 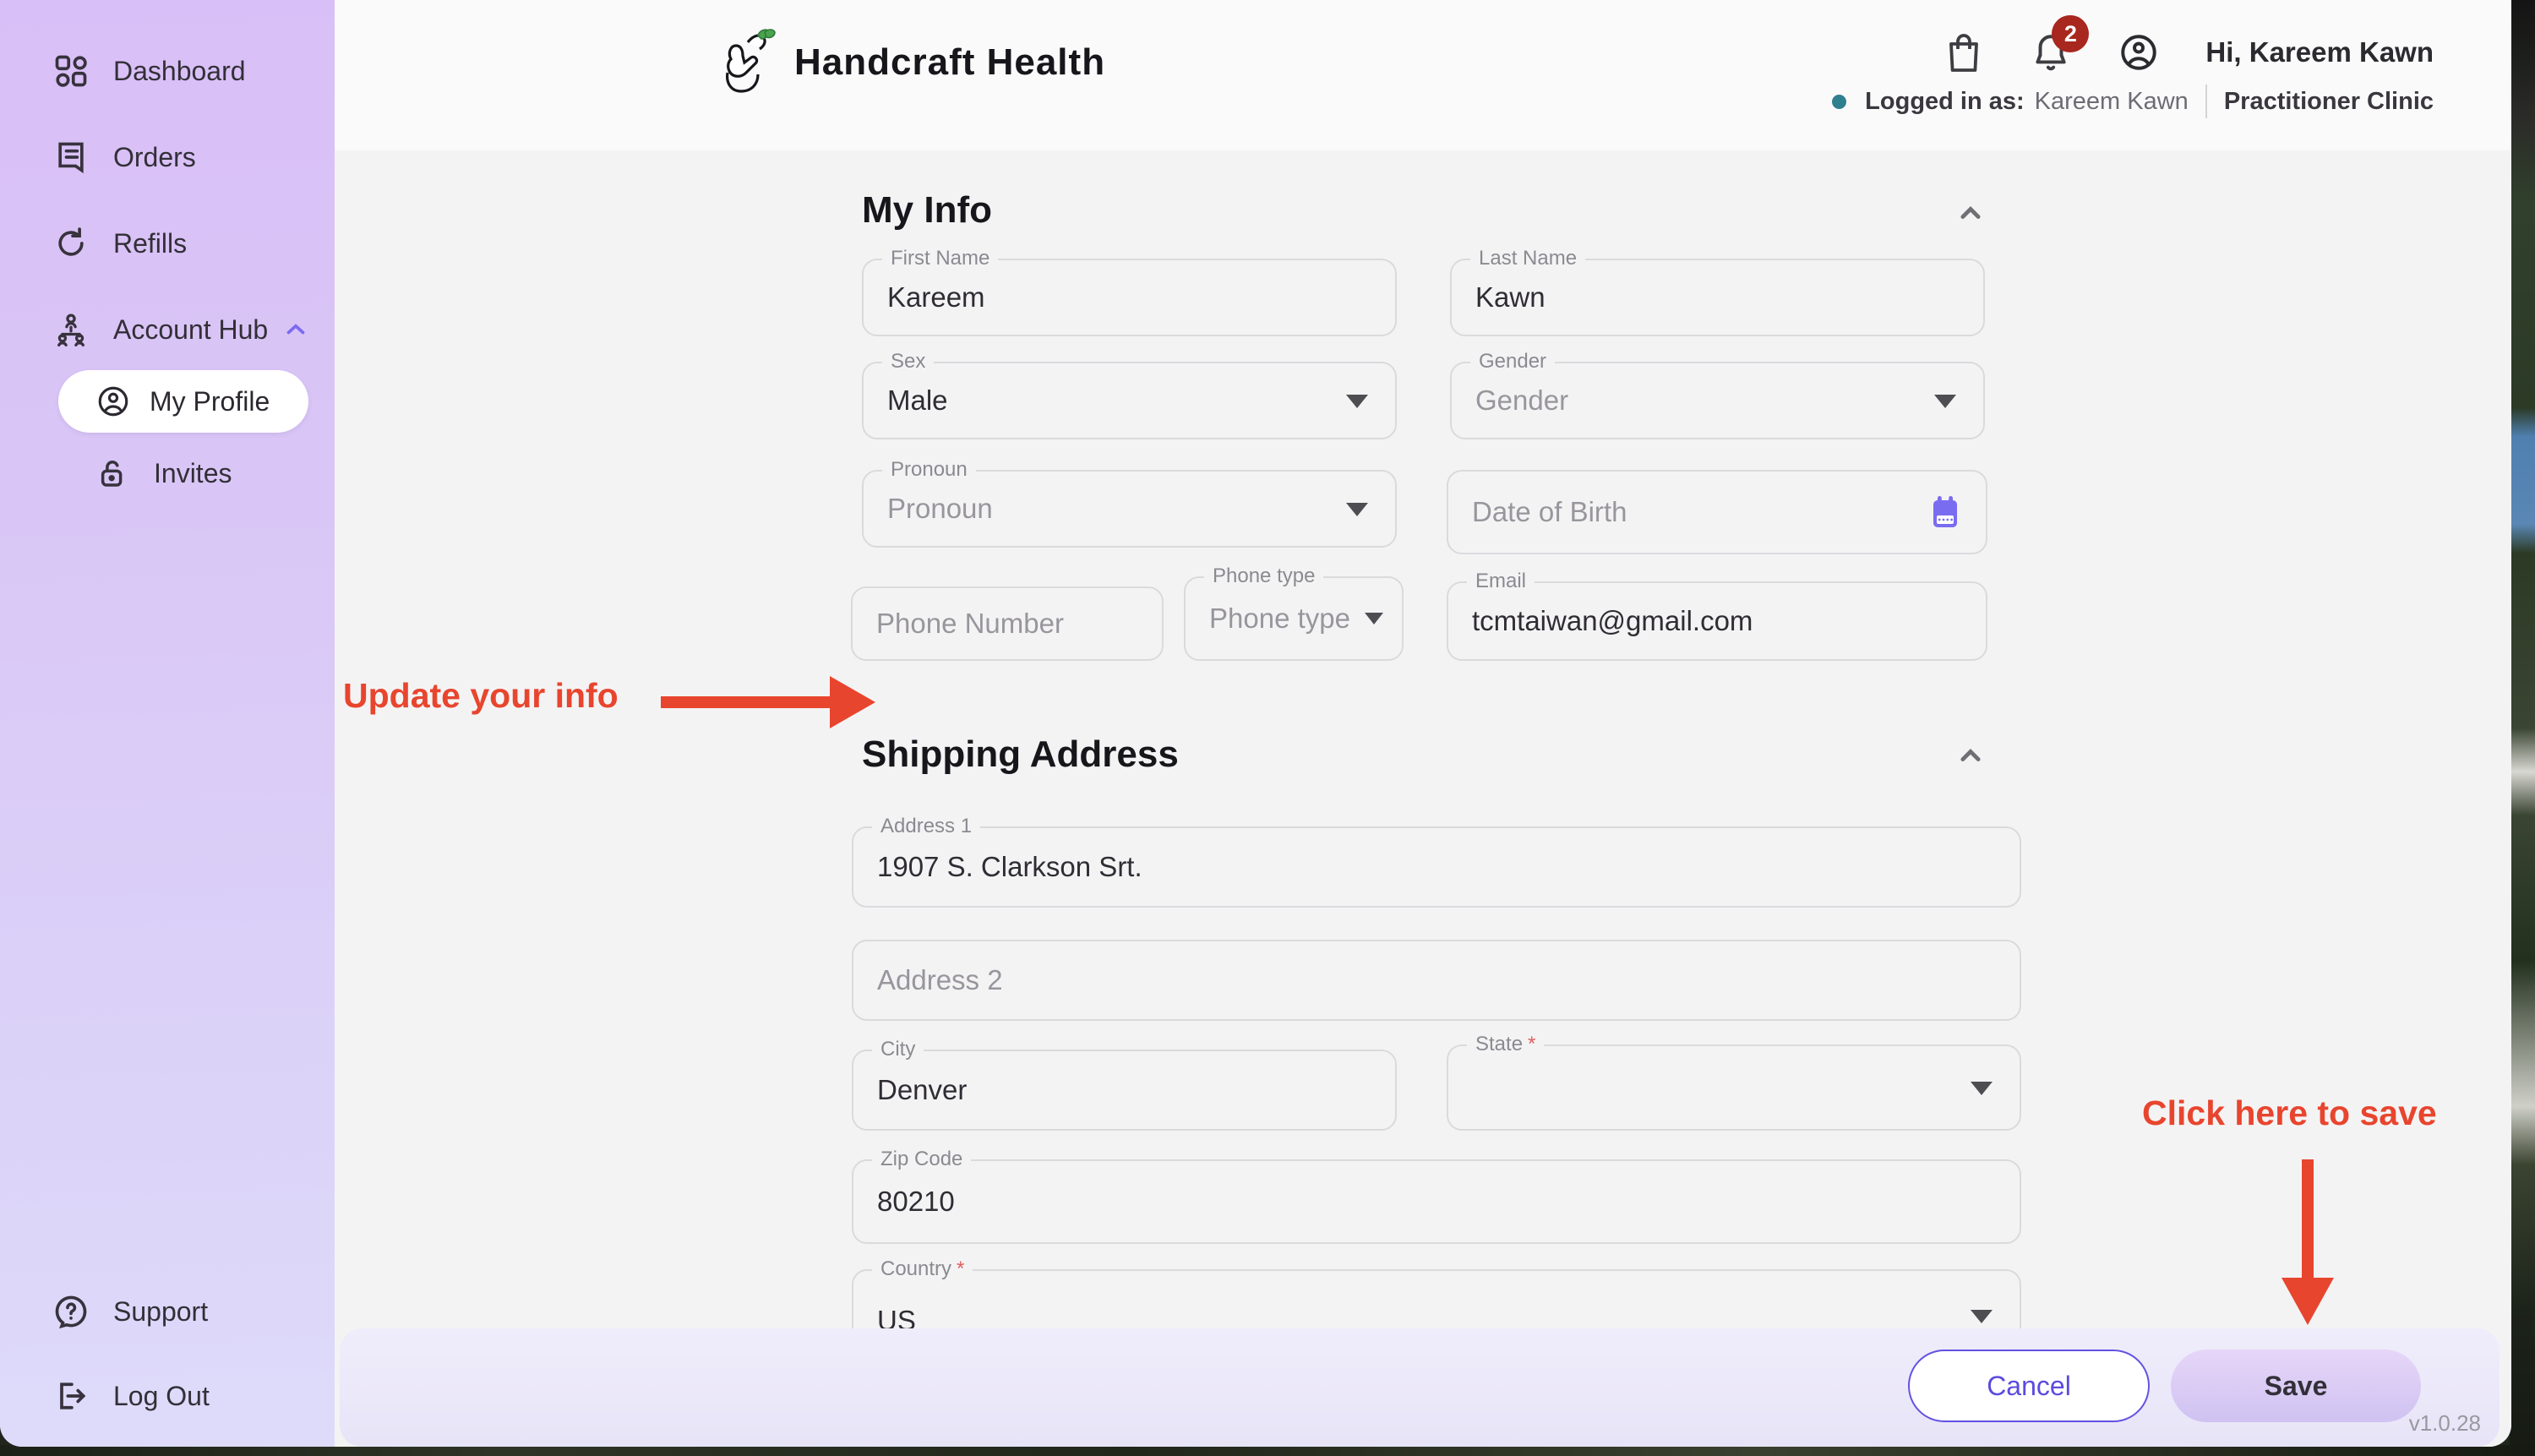 What do you see at coordinates (1264, 576) in the screenshot?
I see `field-label: Phone type` at bounding box center [1264, 576].